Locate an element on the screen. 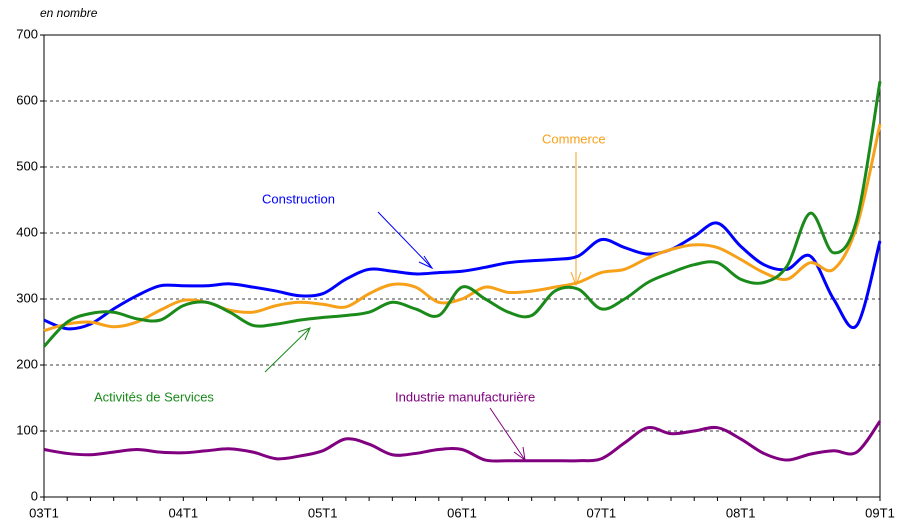  x-tick-label: 03T1 is located at coordinates (44, 512).